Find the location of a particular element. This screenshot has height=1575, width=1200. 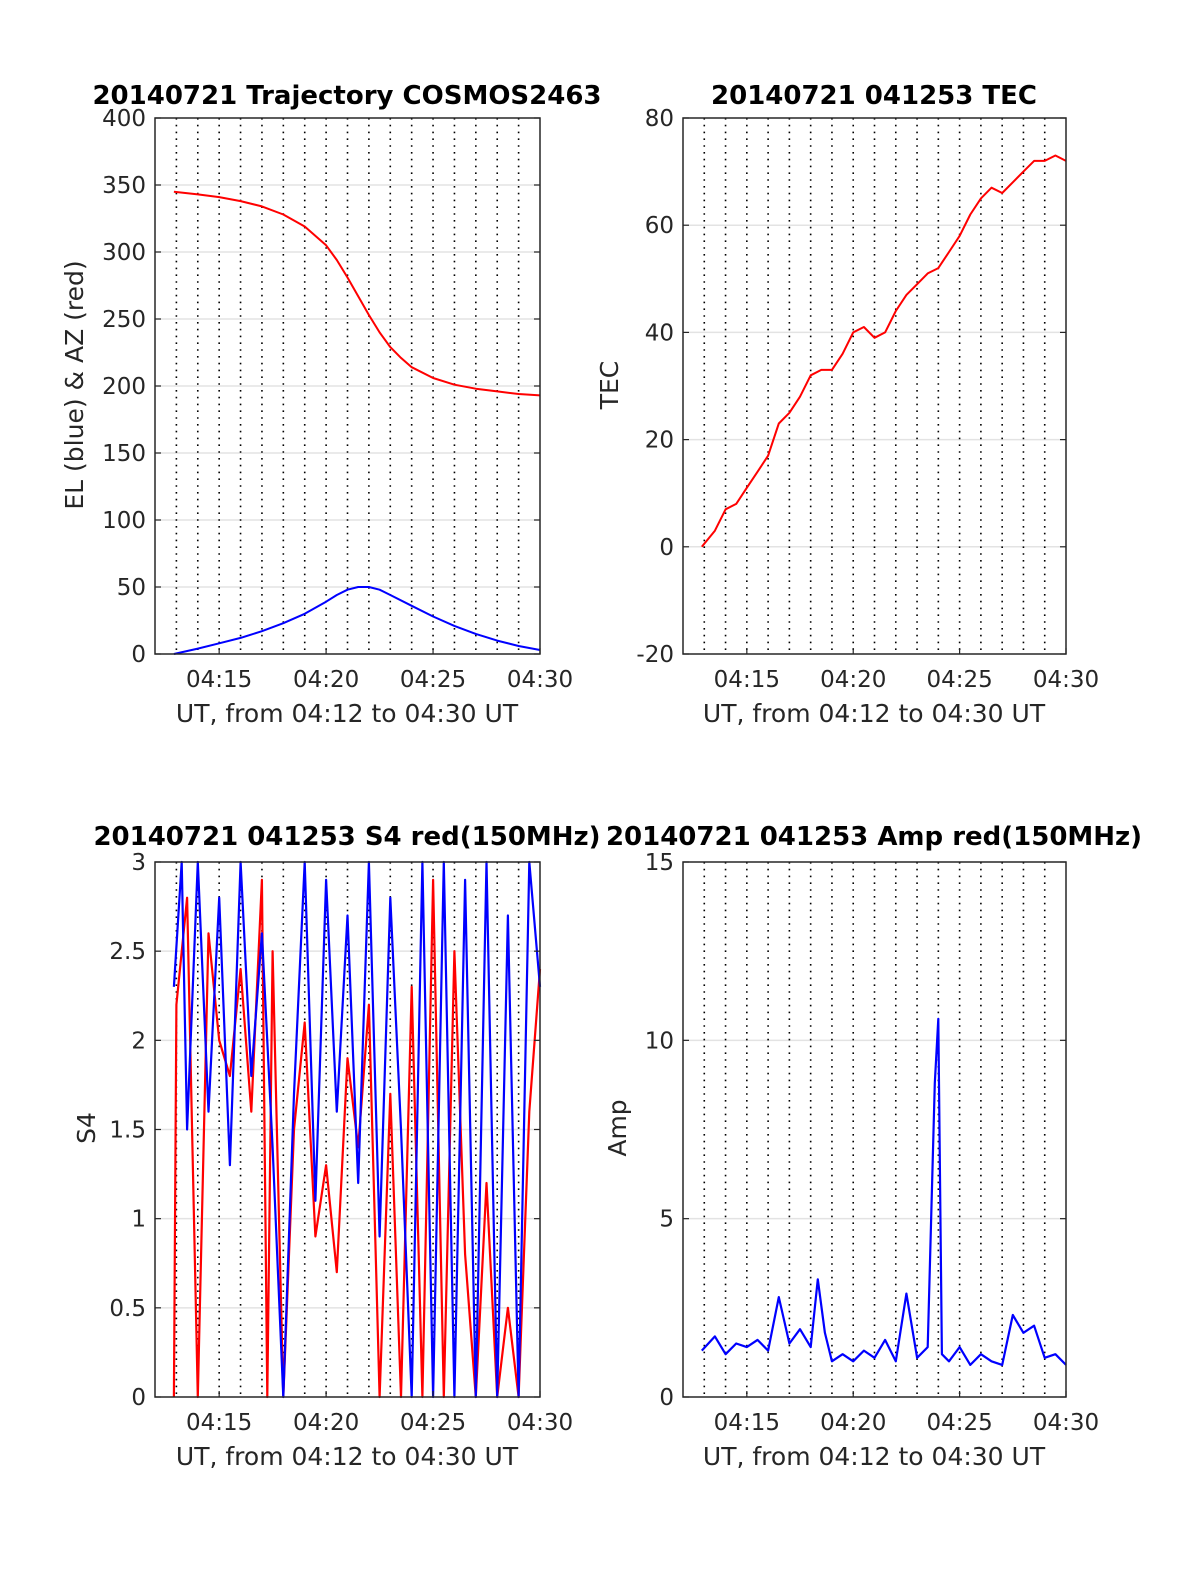

series-amp is located at coordinates (883, 1192).